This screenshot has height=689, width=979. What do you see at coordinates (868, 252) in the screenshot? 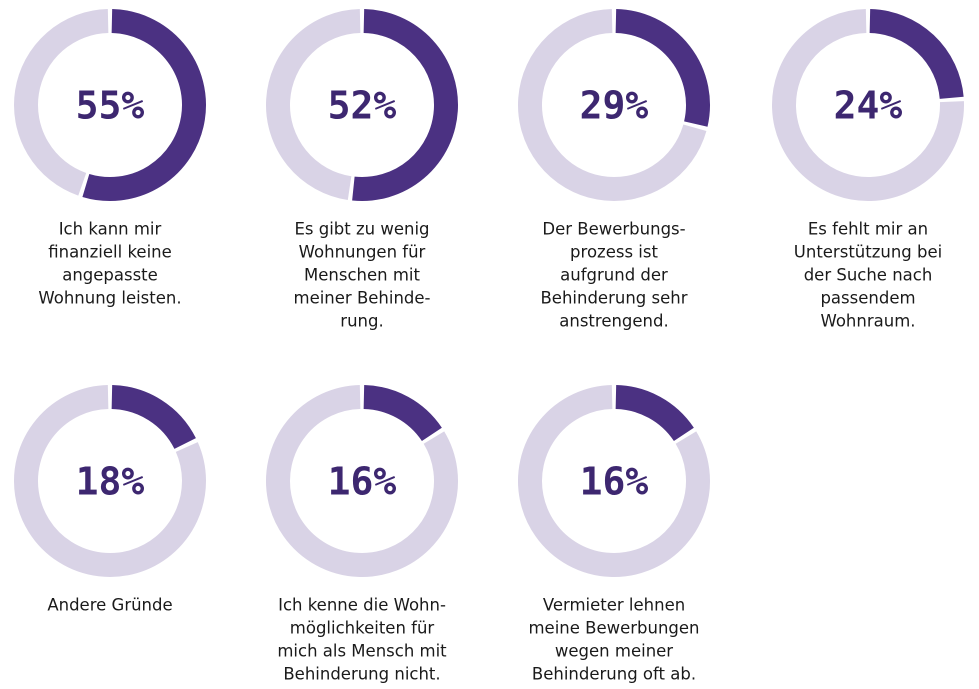
I see `caption-line: Unterstützung bei` at bounding box center [868, 252].